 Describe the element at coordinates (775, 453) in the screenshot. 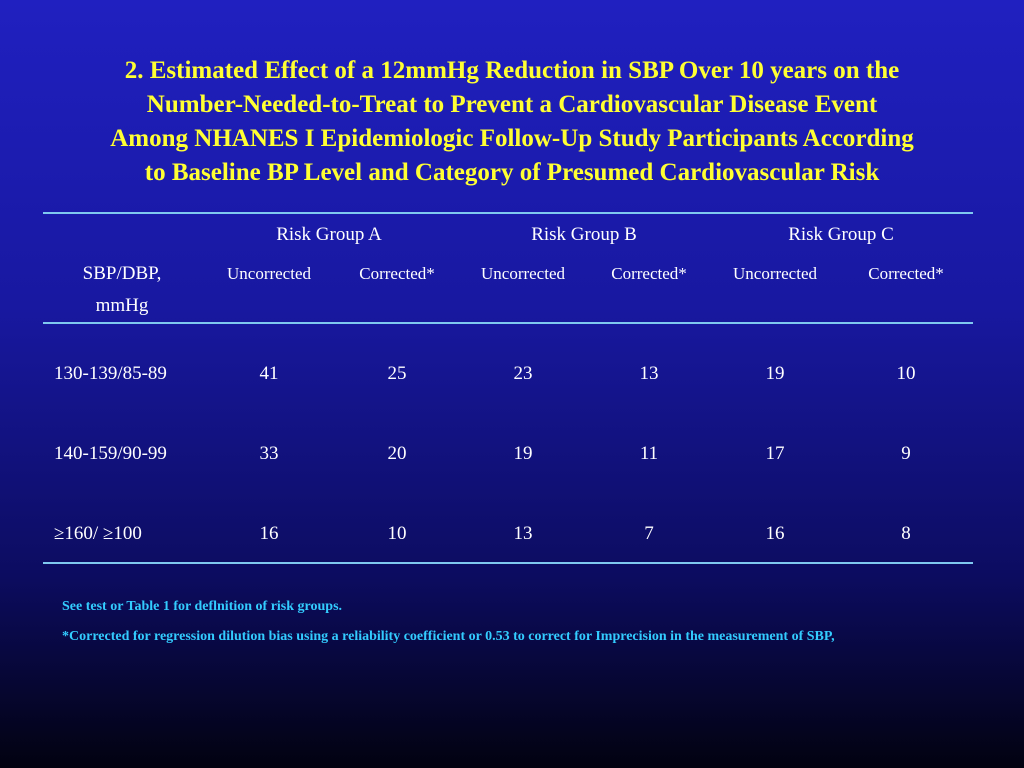

I see `table-cell: 17` at that location.